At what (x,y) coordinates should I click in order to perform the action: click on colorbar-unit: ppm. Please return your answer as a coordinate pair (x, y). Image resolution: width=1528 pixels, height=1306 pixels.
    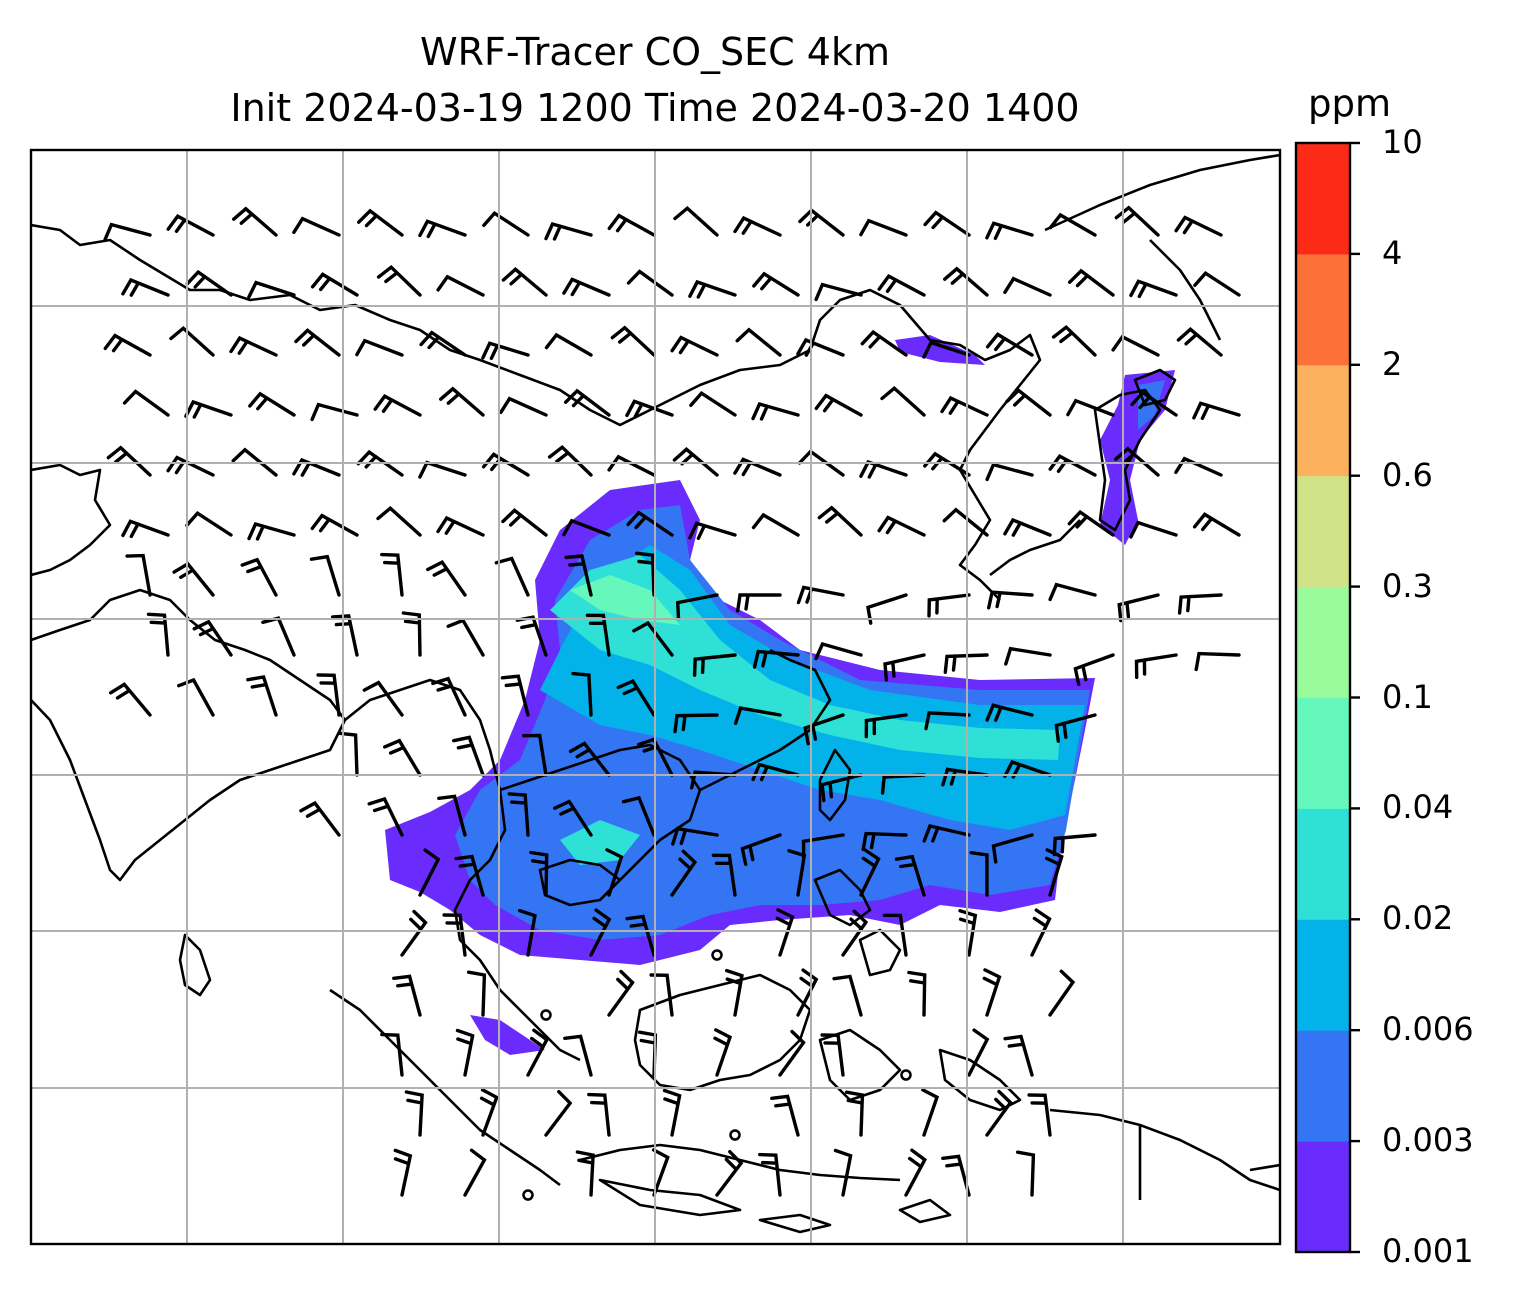
    Looking at the image, I should click on (1350, 103).